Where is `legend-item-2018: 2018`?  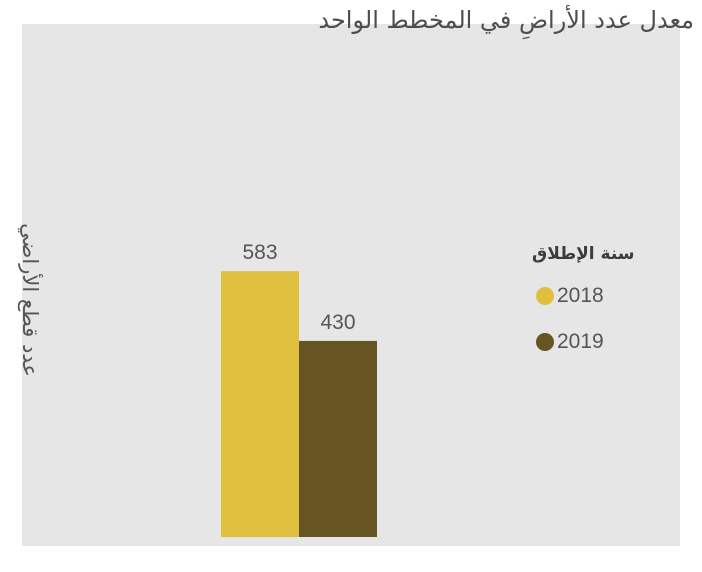
legend-item-2018: 2018 is located at coordinates (570, 296).